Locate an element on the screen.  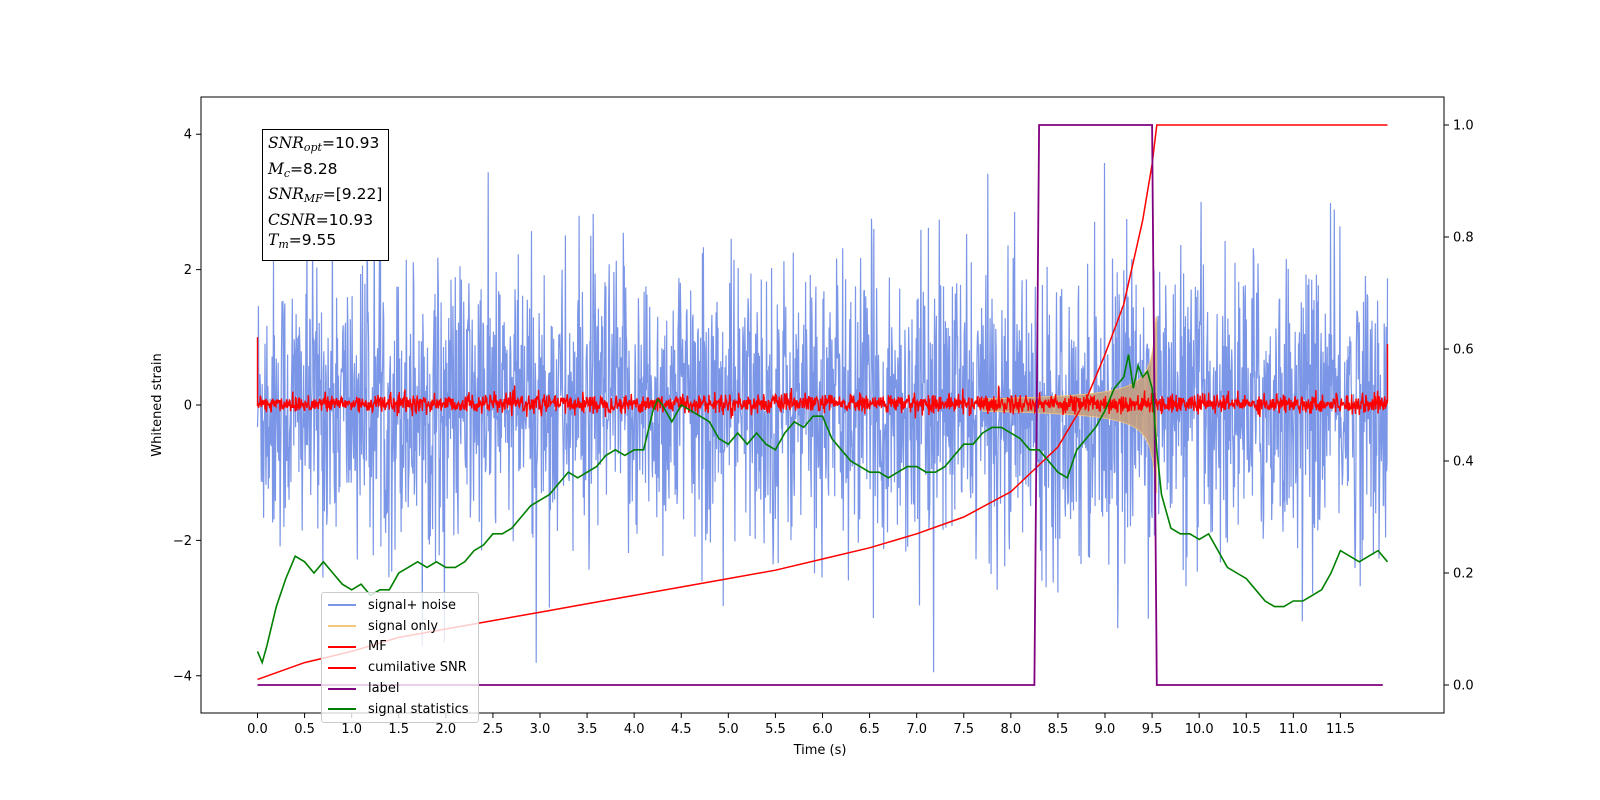
legend-label: cumilative SNR is located at coordinates (417, 668).